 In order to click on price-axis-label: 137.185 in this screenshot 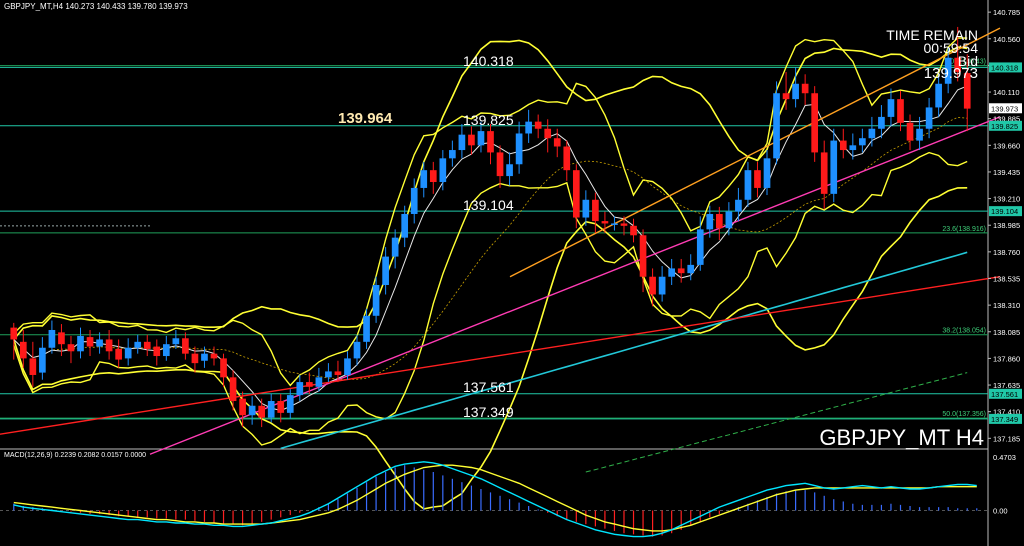, I will do `click(1006, 438)`.